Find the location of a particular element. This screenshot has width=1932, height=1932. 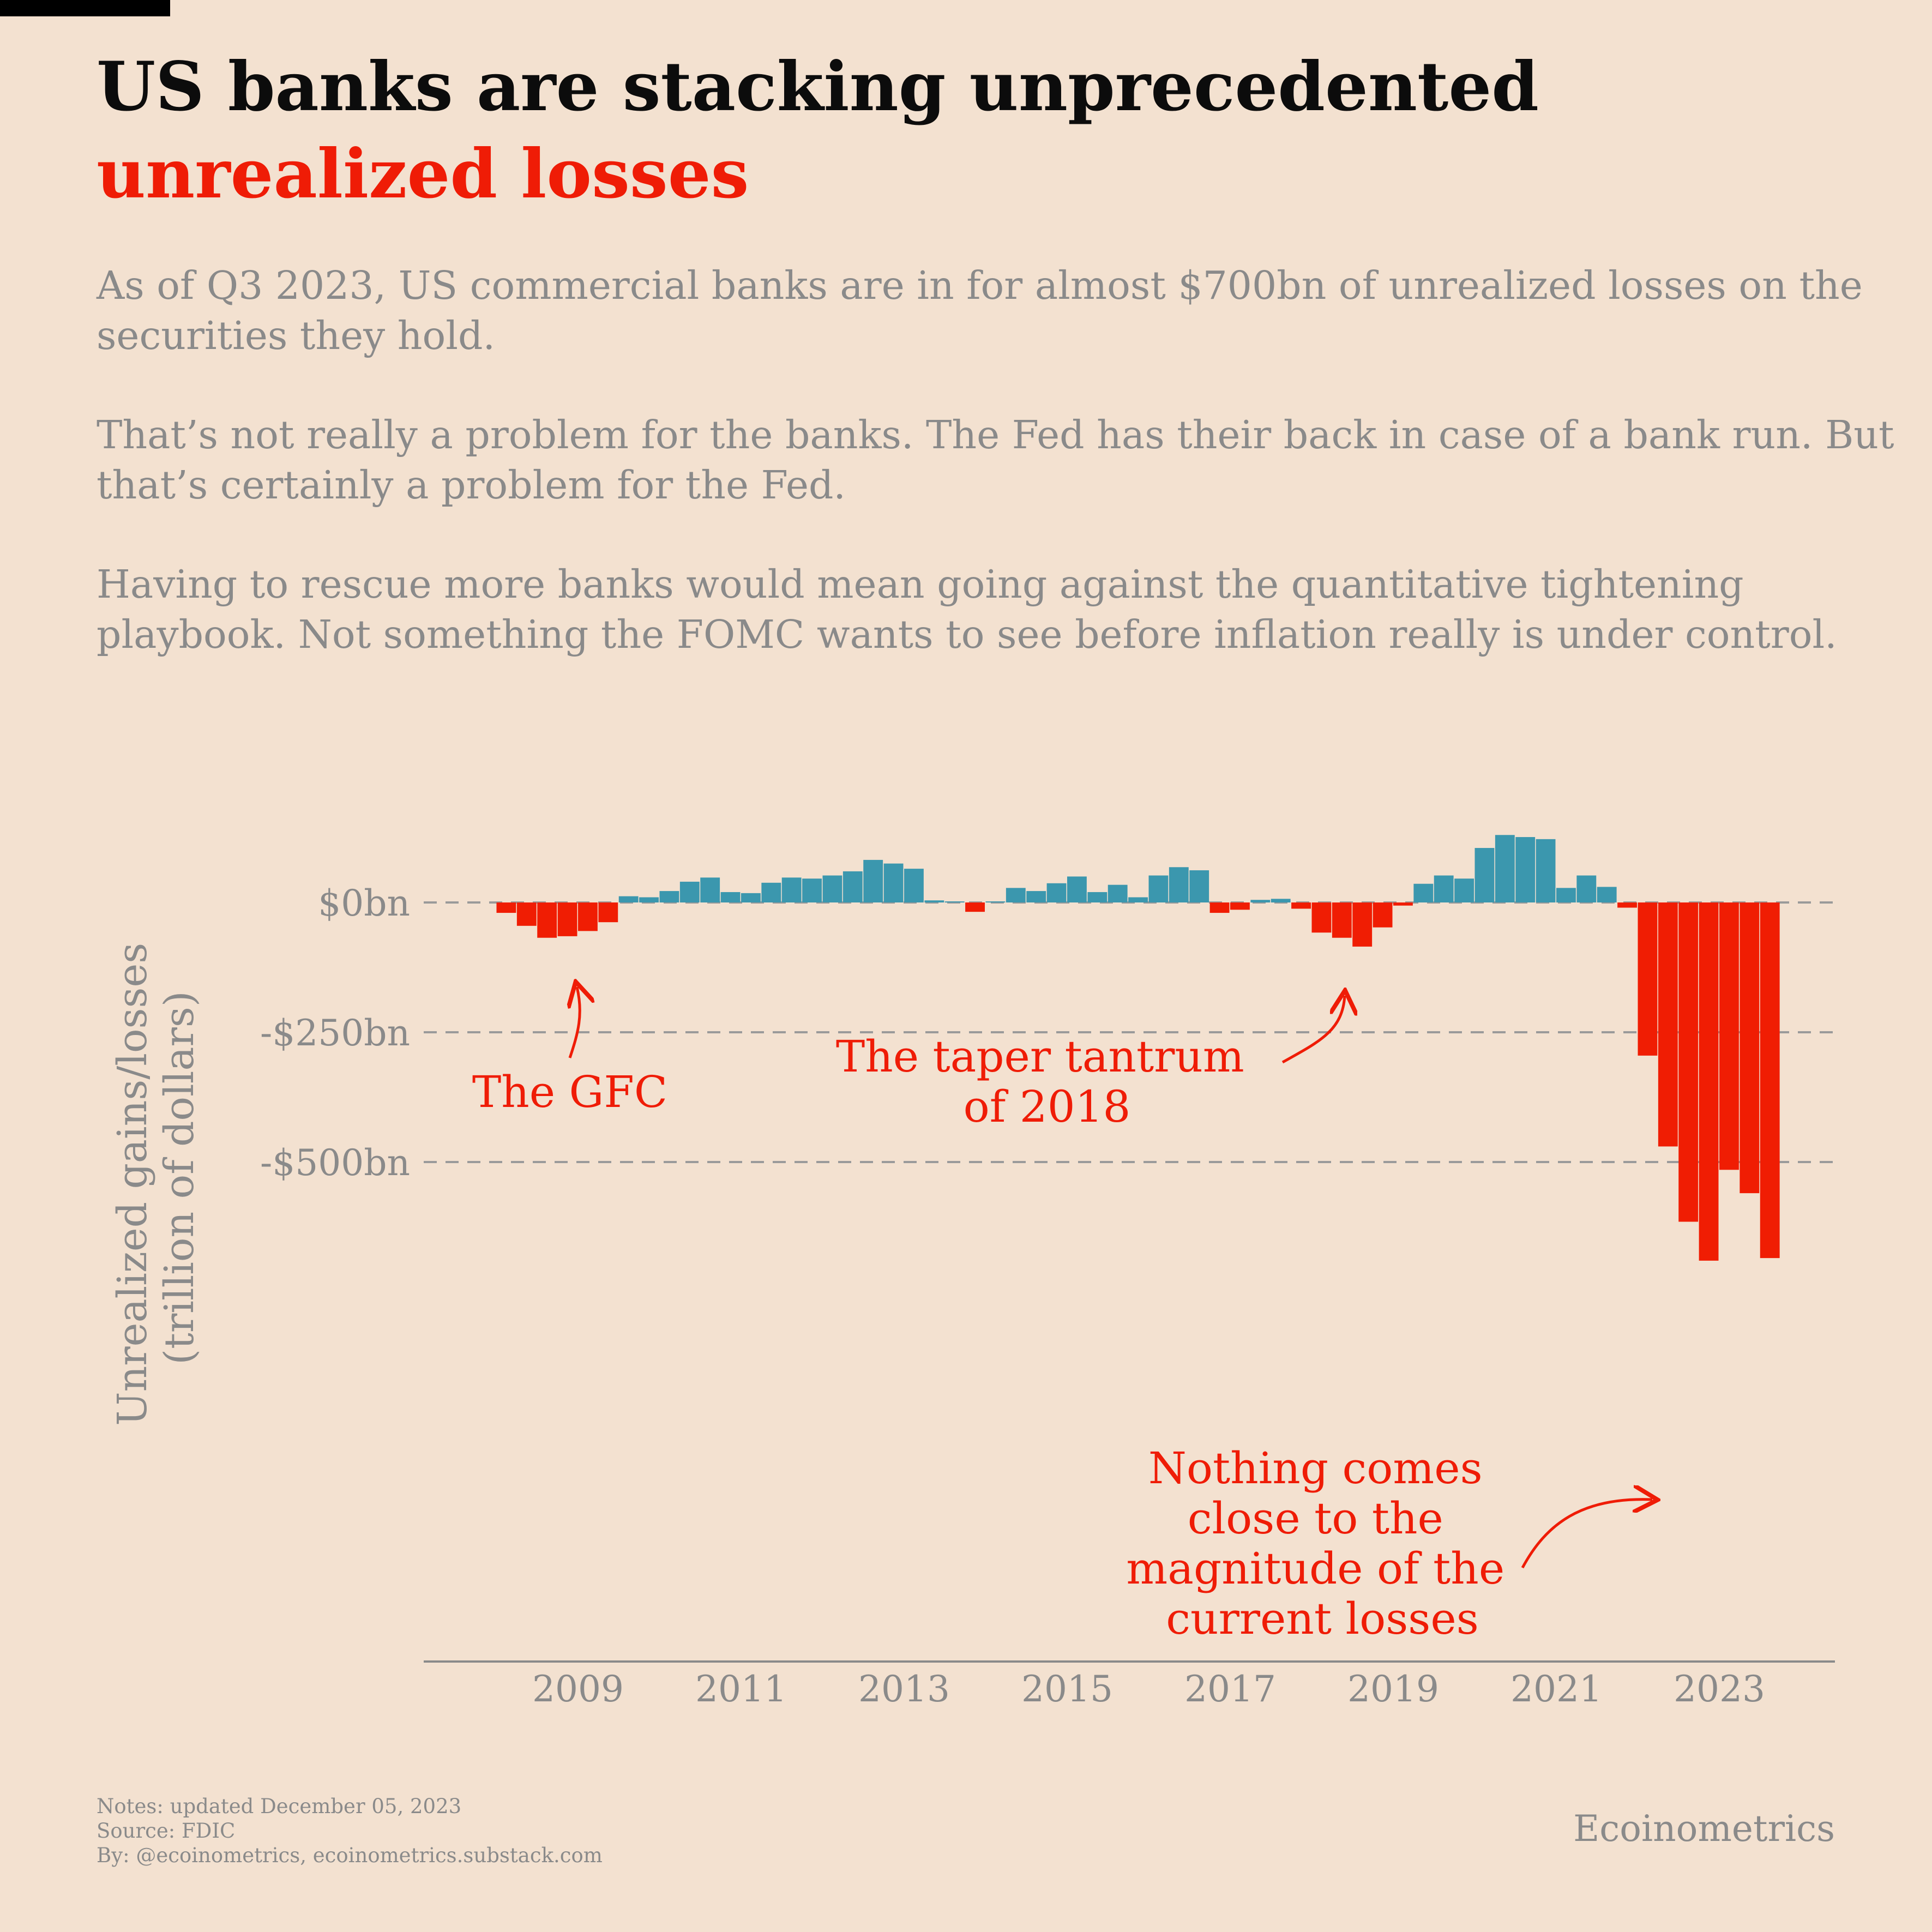

x-tick-label: 2015 is located at coordinates (1067, 1689).